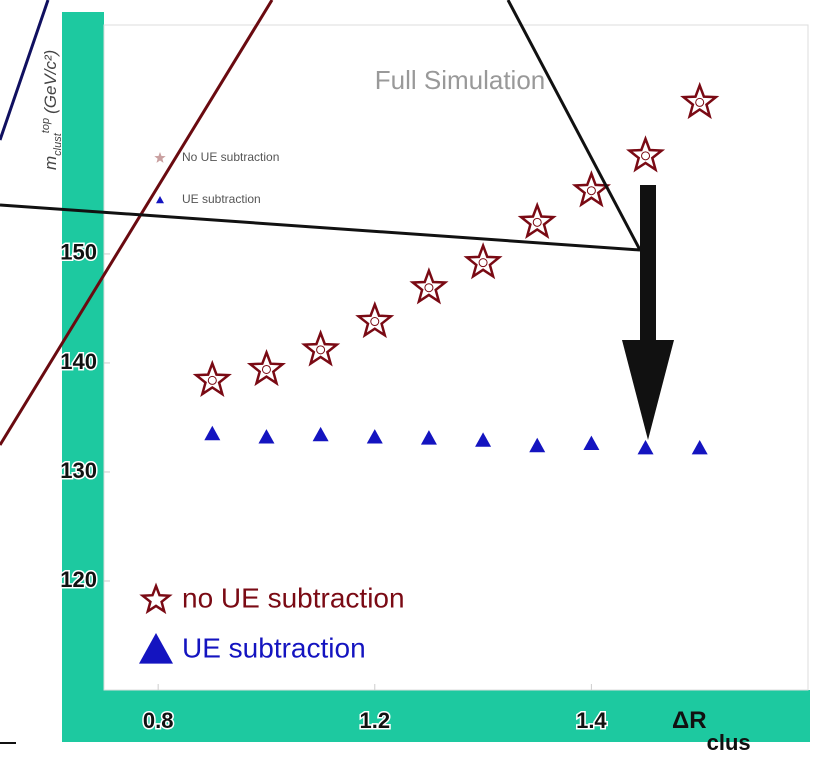  I want to click on legend-label: UE subtraction, so click(274, 647).